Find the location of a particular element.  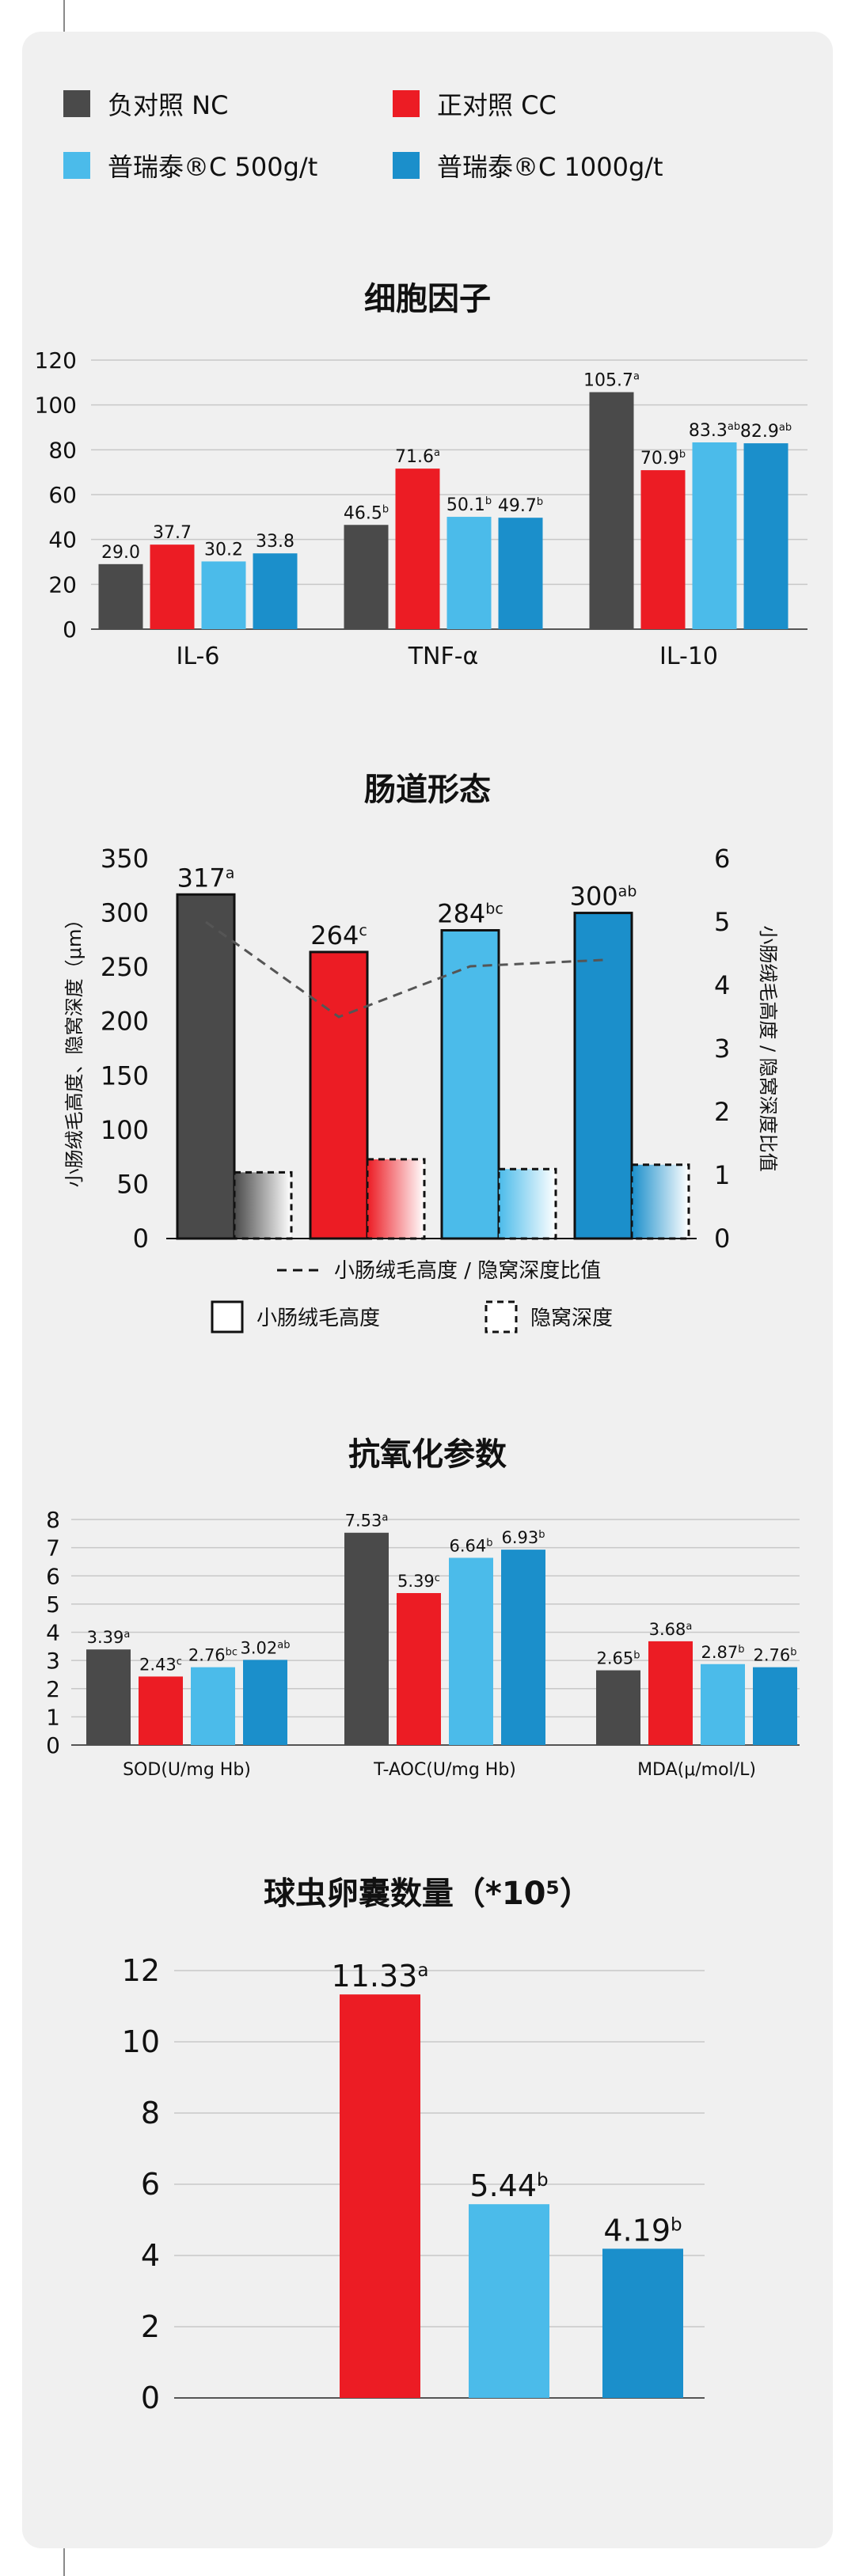

data-label: 5.44b is located at coordinates (508, 2185).